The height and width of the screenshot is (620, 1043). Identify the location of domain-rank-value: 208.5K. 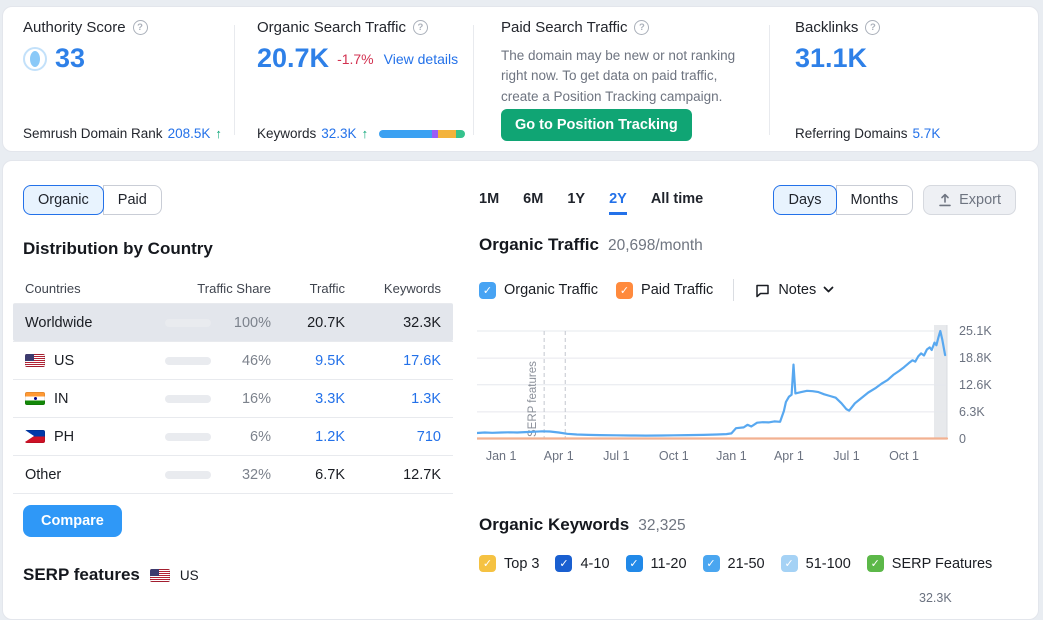
(189, 133).